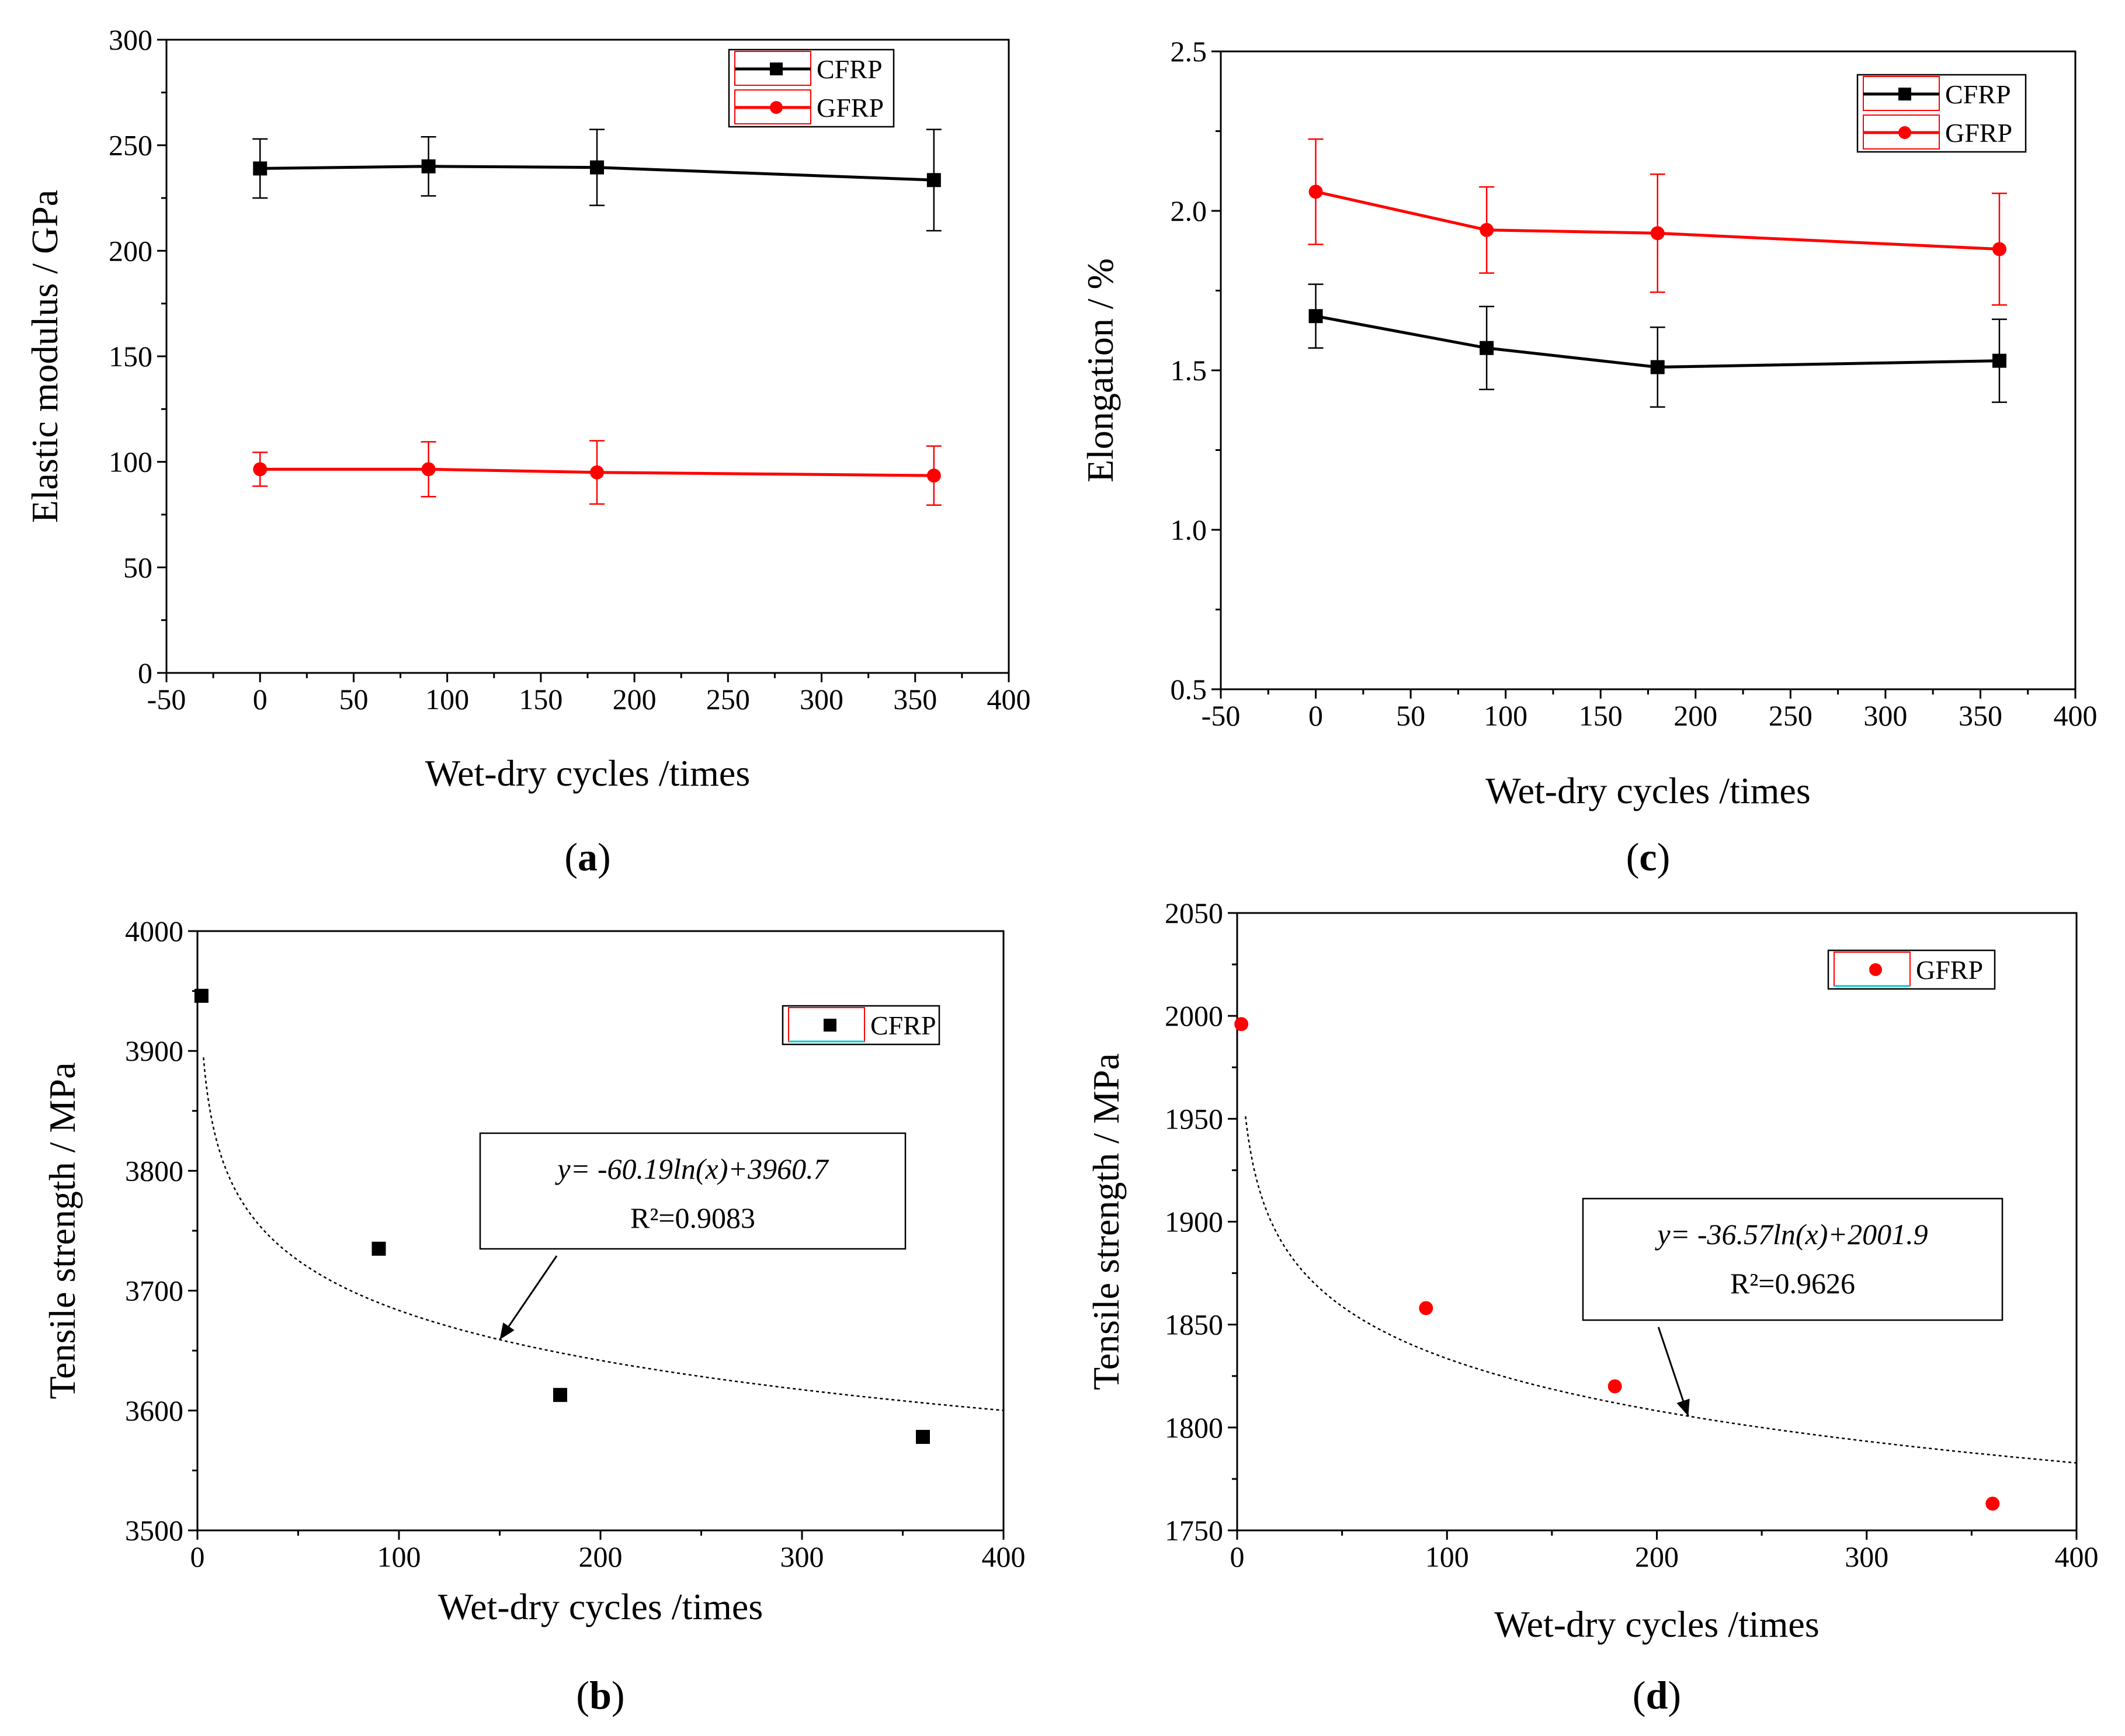 This screenshot has height=1736, width=2125. I want to click on caption-letter: b, so click(600, 1695).